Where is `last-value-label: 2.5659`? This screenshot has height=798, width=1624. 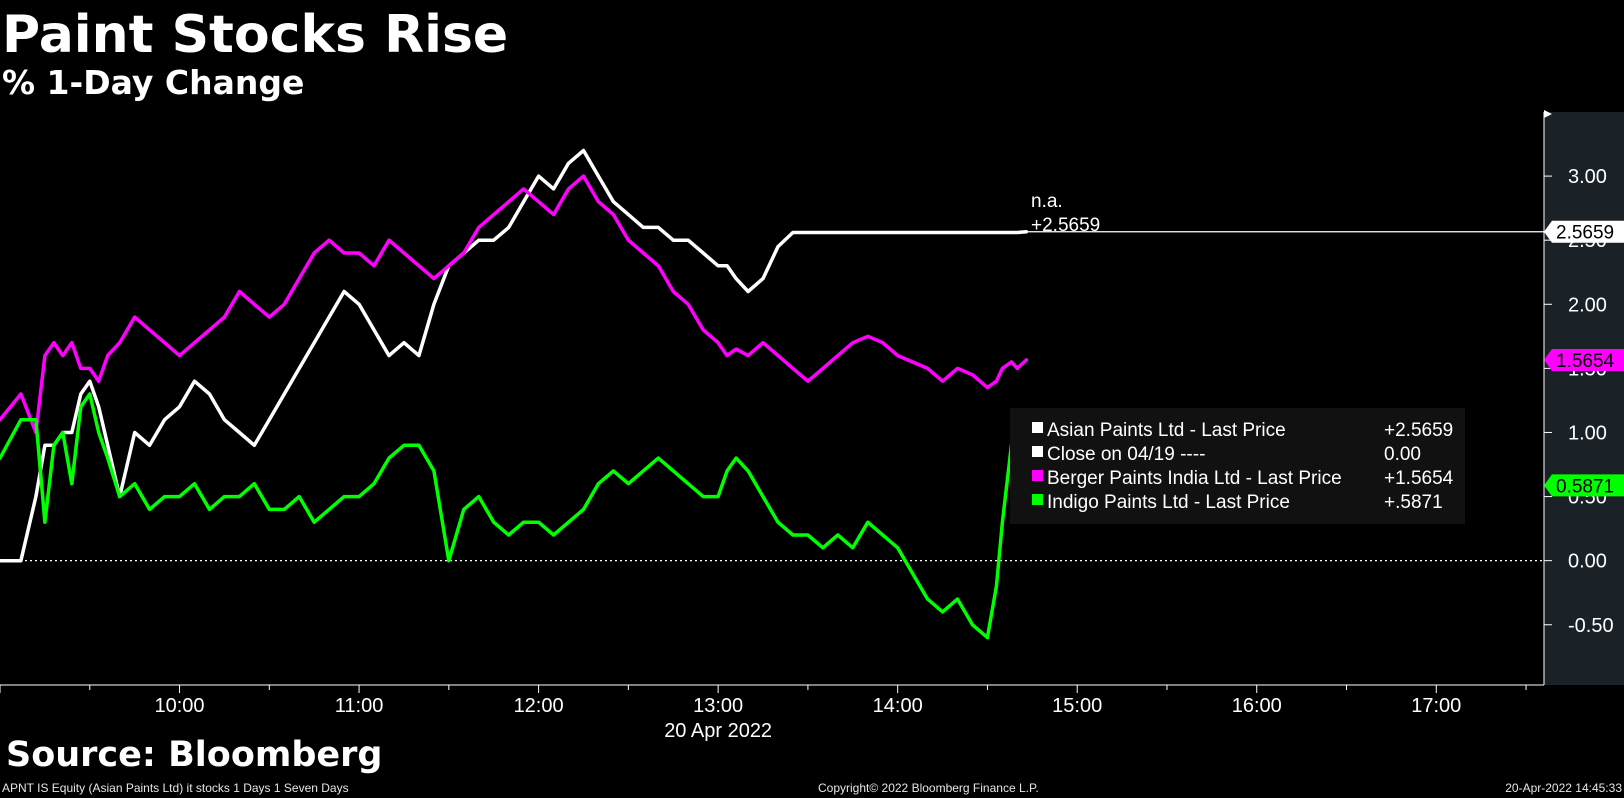
last-value-label: 2.5659 is located at coordinates (1585, 233).